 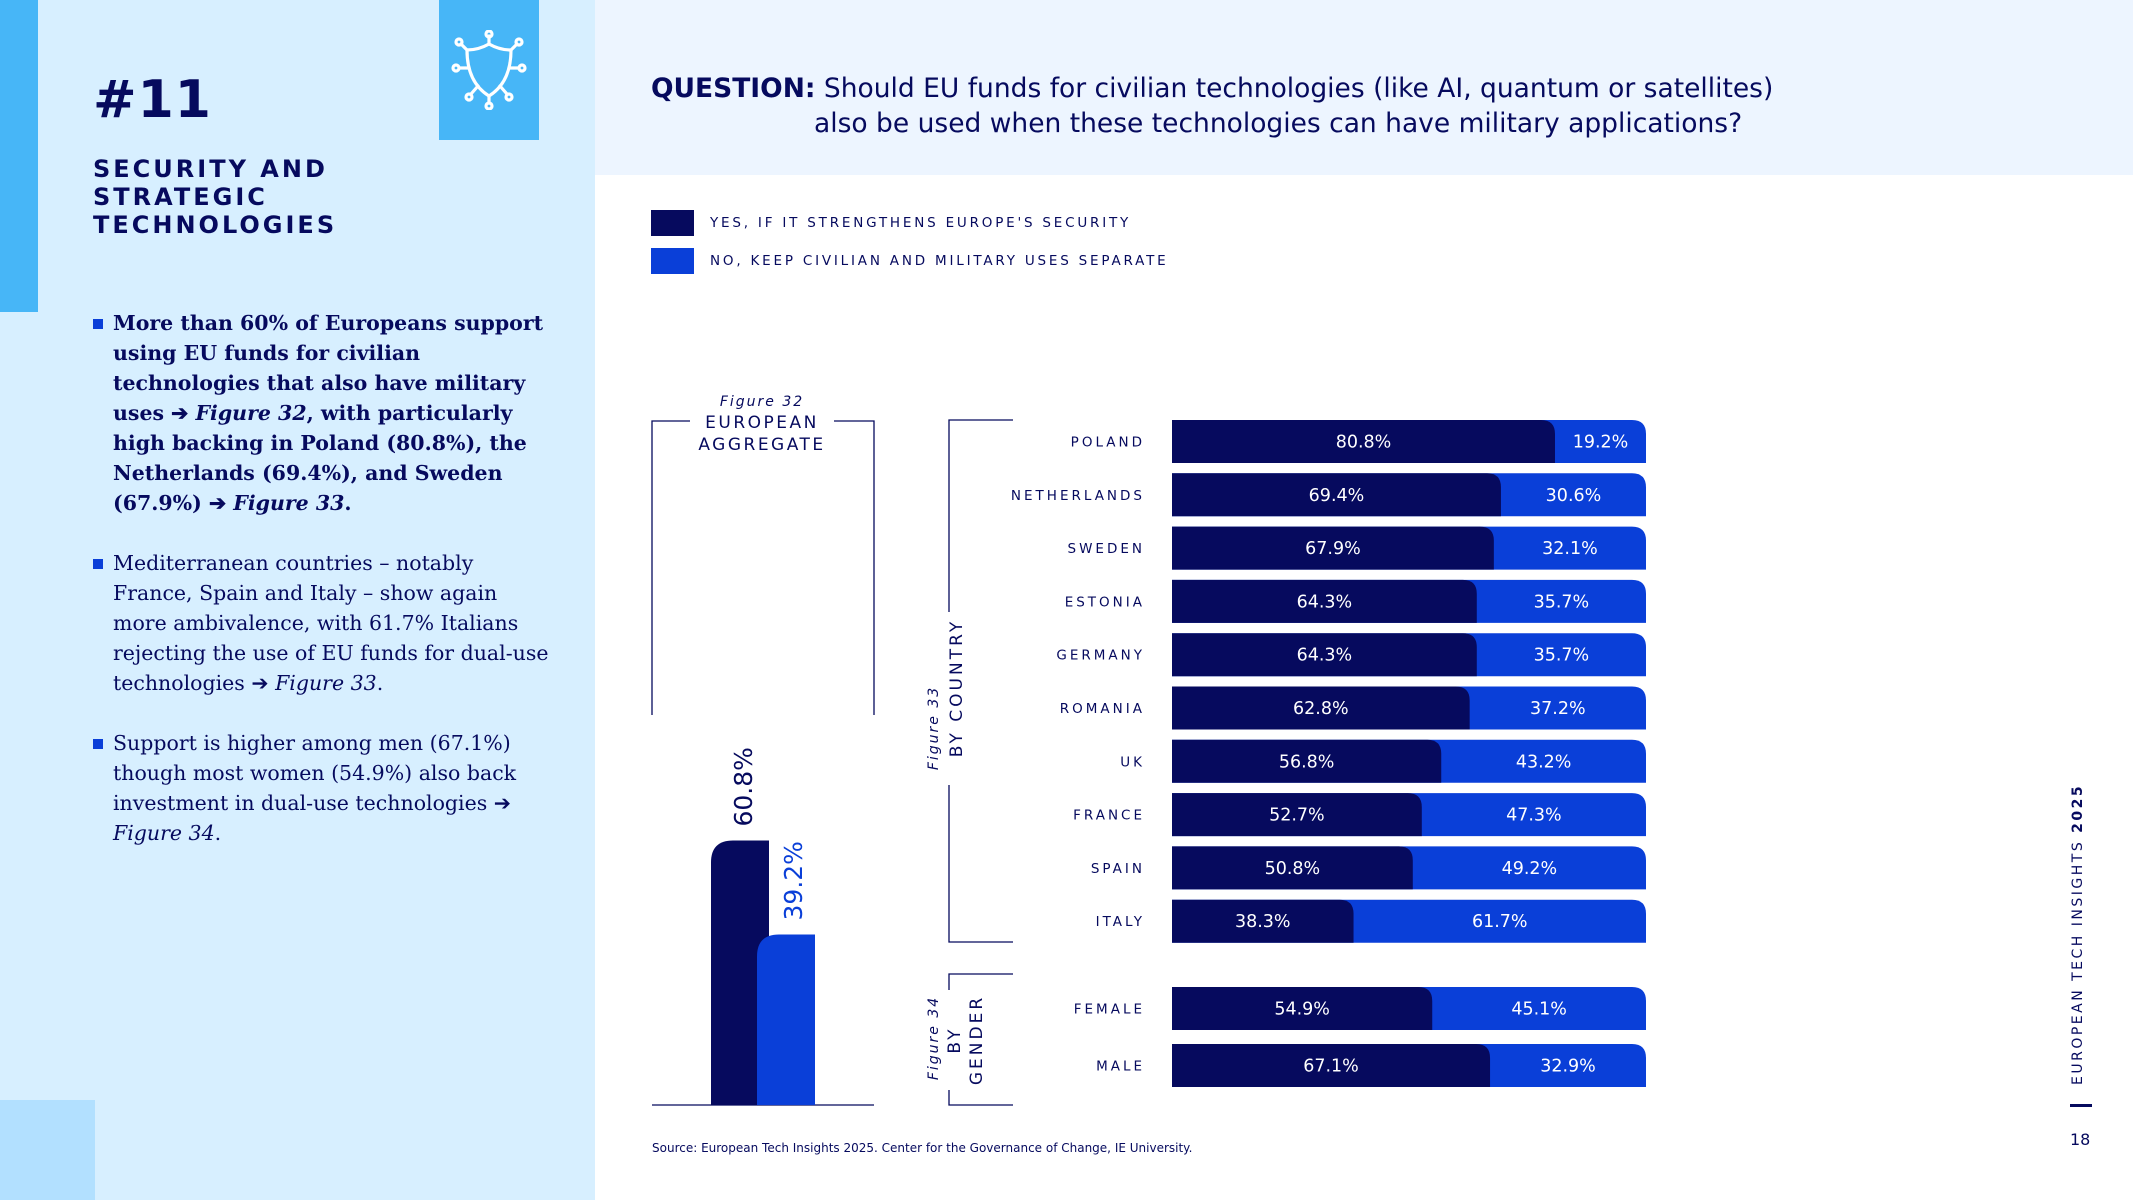 I want to click on shield-circuit-icon, so click(x=489, y=70).